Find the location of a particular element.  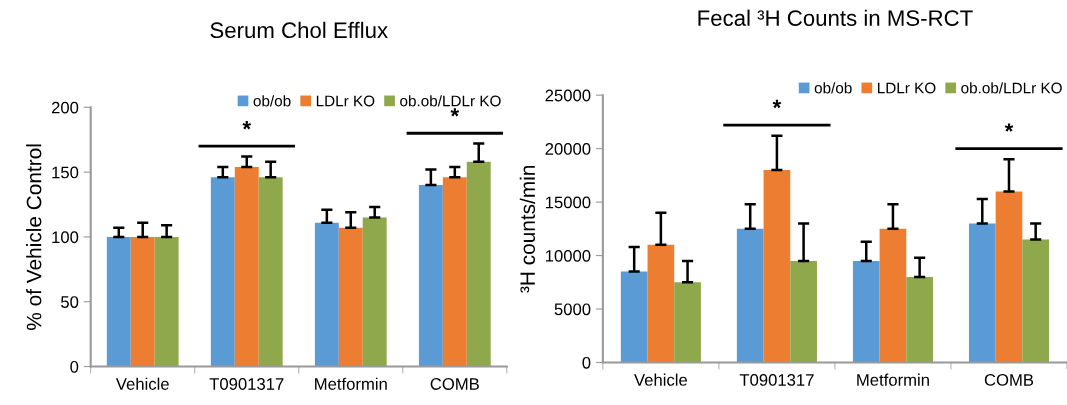

y-tick-label: 15000 is located at coordinates (568, 202).